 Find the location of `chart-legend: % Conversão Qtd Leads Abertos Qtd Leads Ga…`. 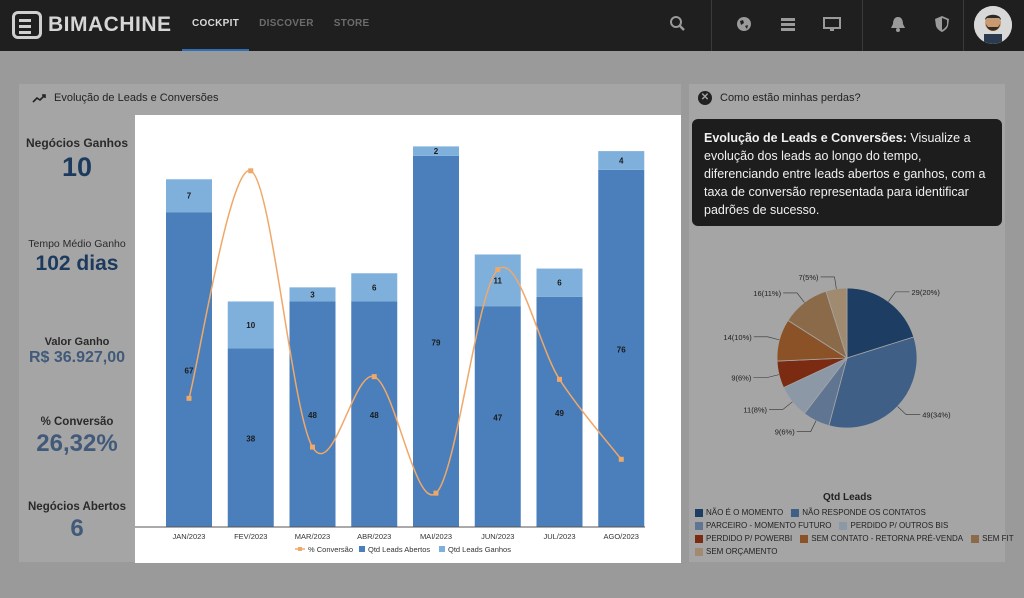

chart-legend: % Conversão Qtd Leads Abertos Qtd Leads Ga… is located at coordinates (403, 549).